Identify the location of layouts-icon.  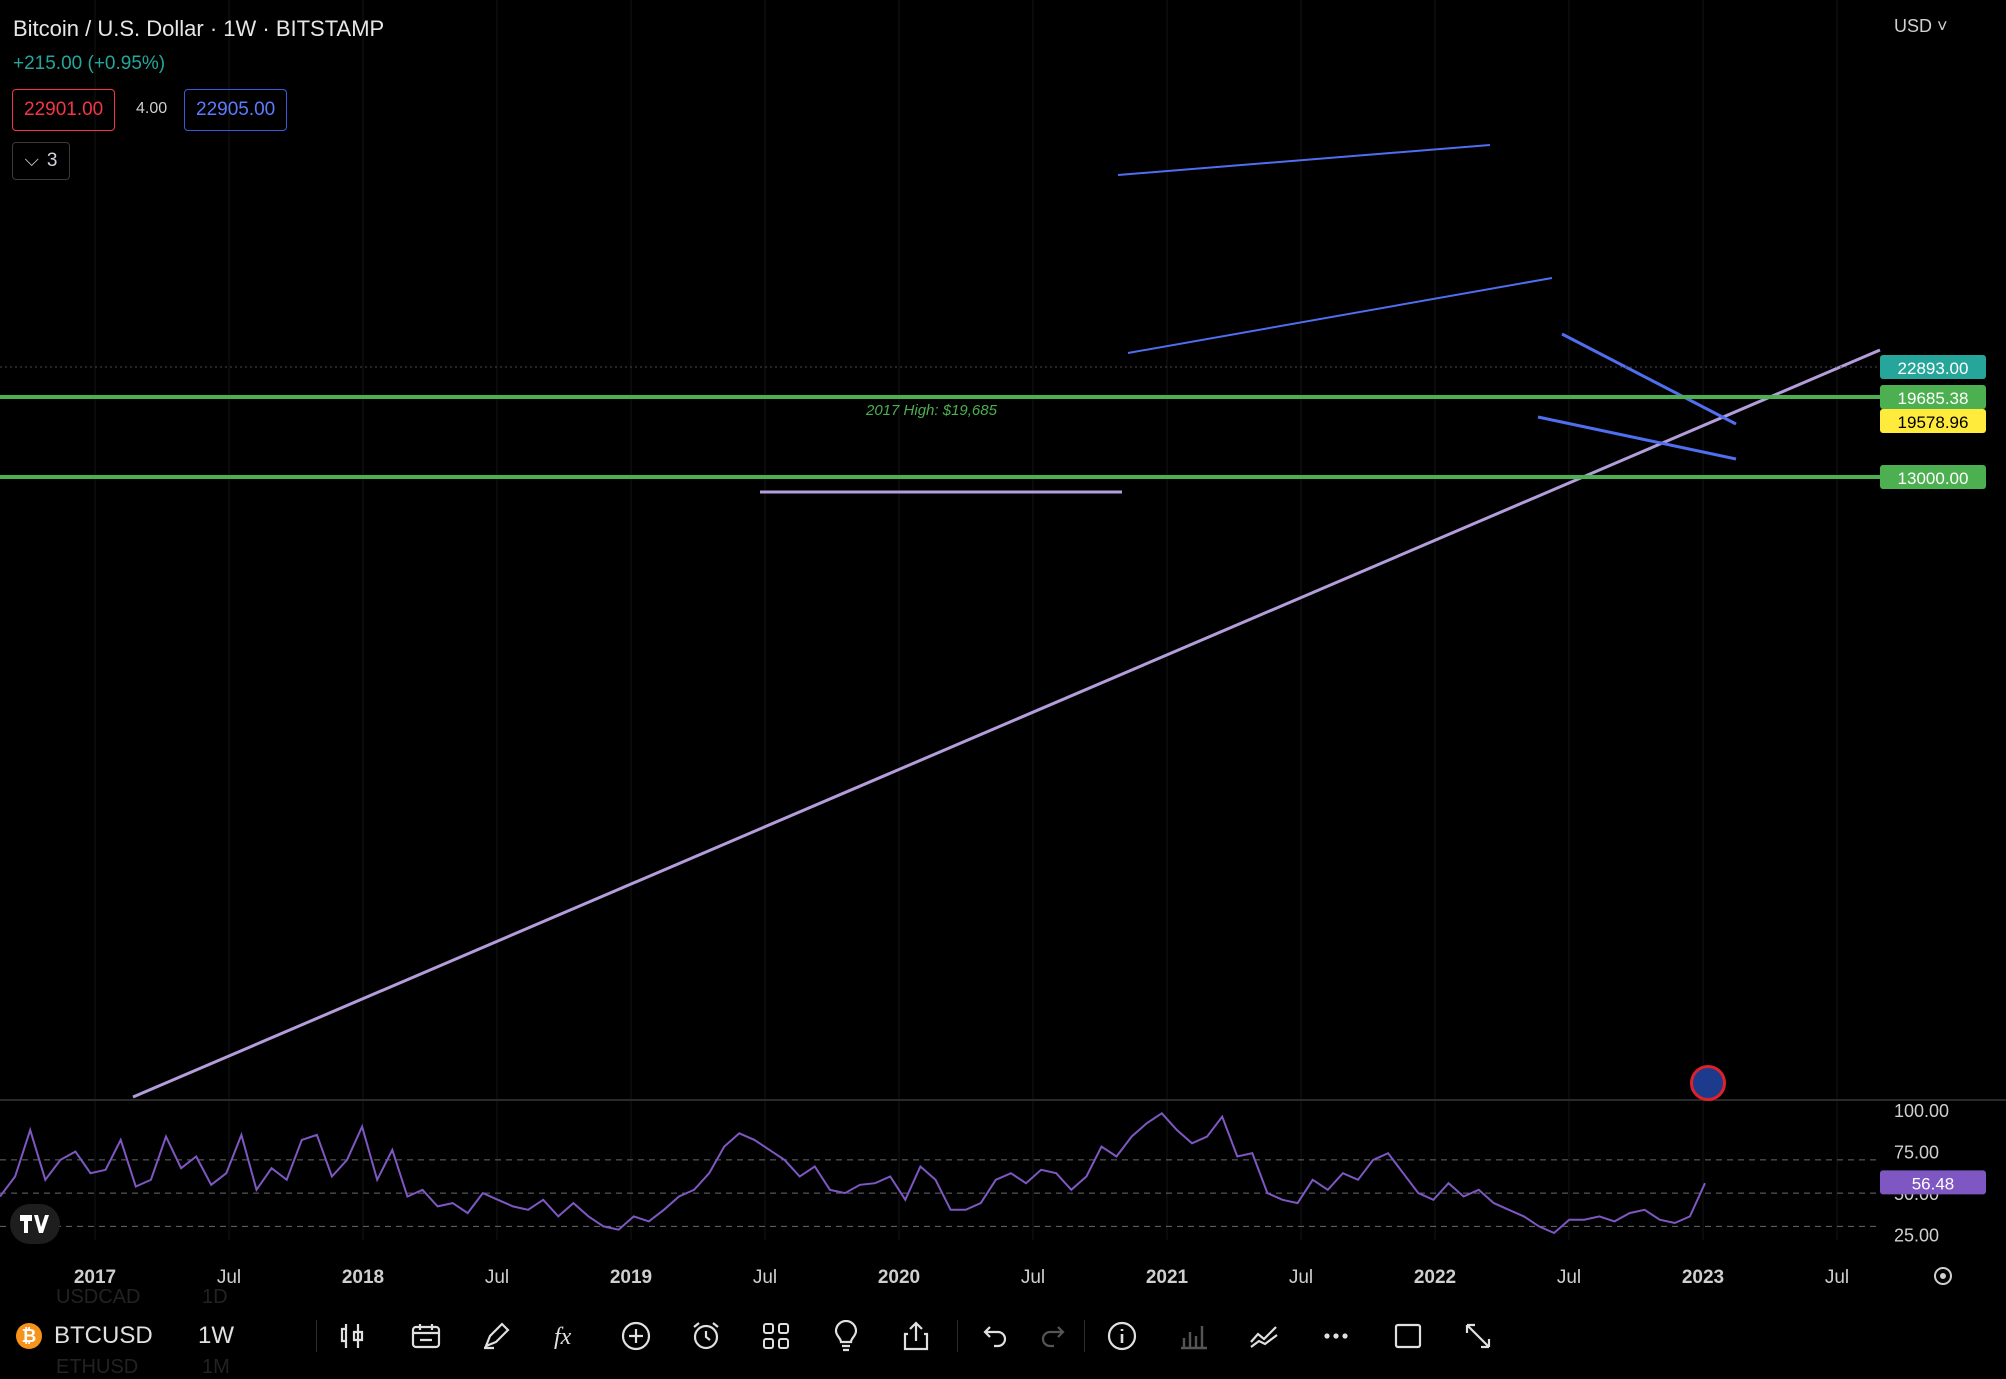
(776, 1336).